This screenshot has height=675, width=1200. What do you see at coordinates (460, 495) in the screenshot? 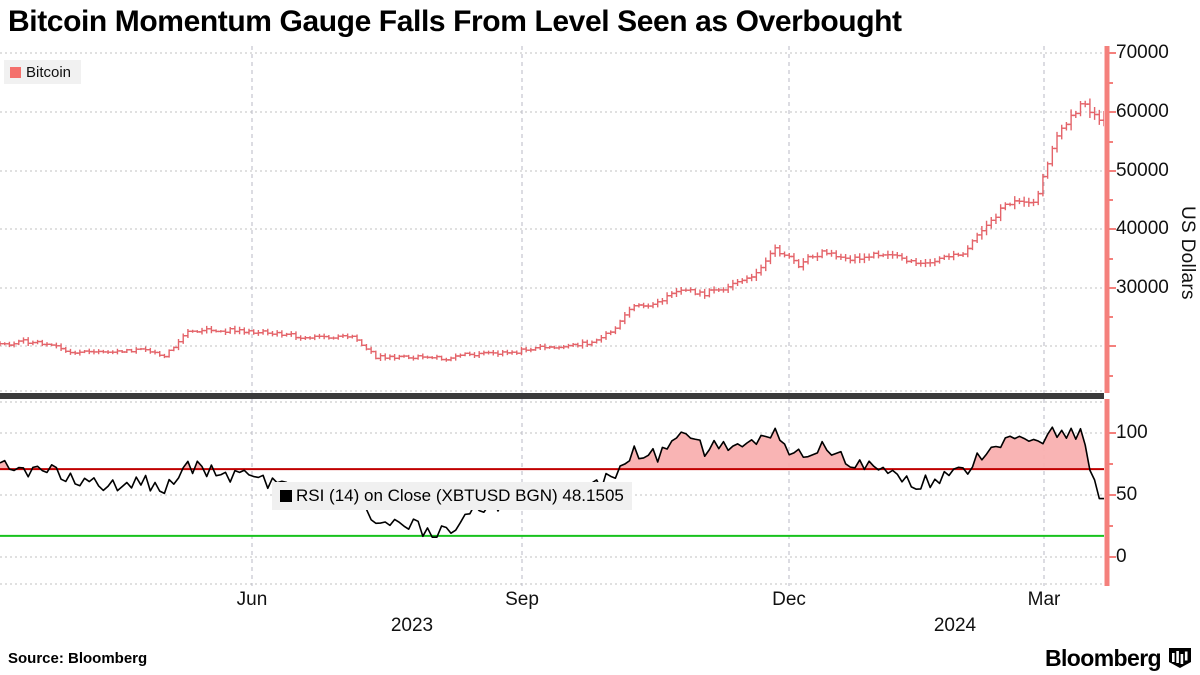
I see `rsi-annotation-label: RSI (14) on Close (XBTUSD BGN) 48.1505` at bounding box center [460, 495].